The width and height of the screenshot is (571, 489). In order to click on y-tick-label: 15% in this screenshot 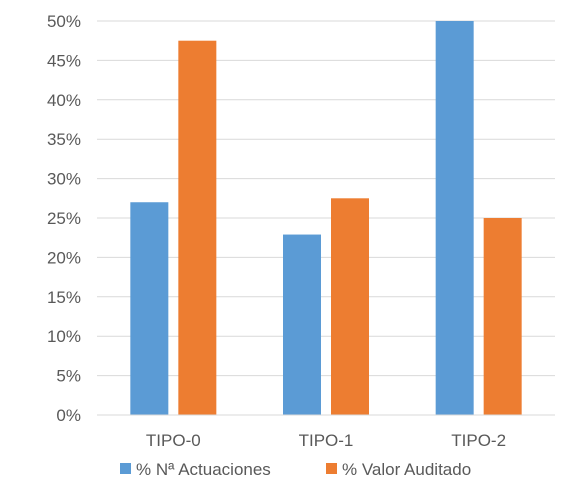, I will do `click(64, 297)`.